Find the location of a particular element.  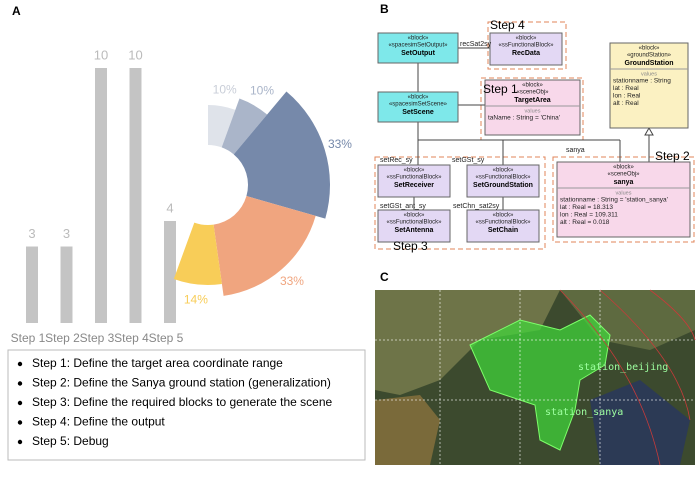

slice-label: 14% is located at coordinates (196, 300).